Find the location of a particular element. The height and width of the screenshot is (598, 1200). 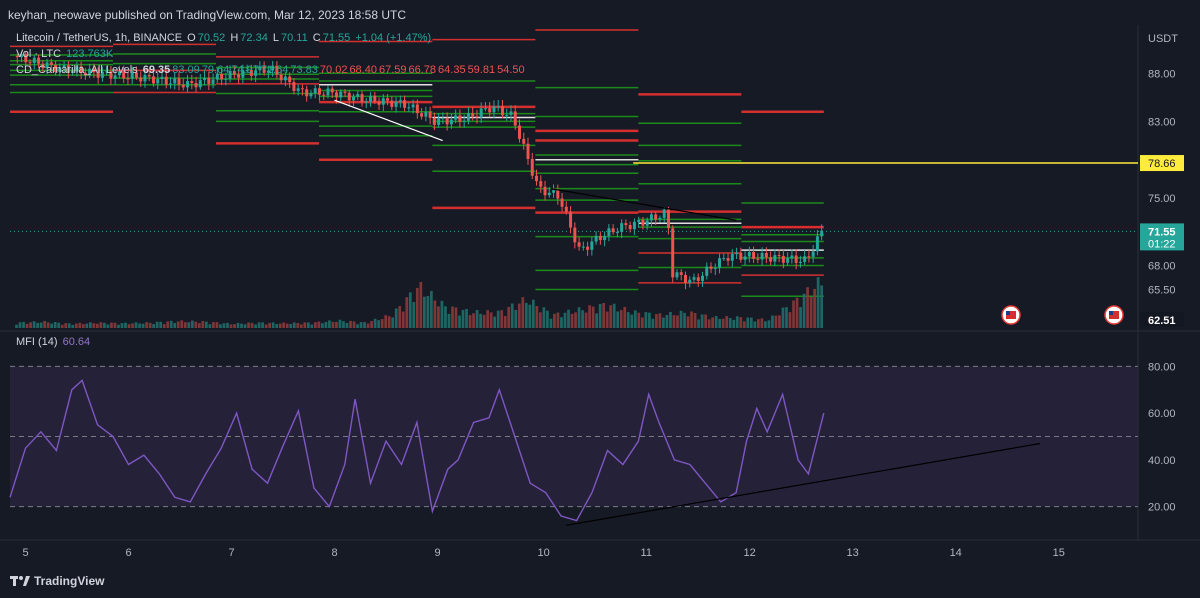

camarilla-value: 68.40 is located at coordinates (363, 70).